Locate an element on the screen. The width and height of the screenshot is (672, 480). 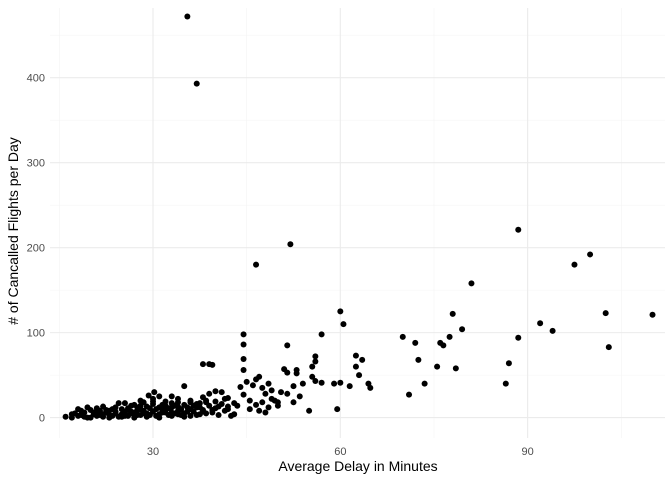
x-tick-labels: 30 60 90 is located at coordinates (340, 452).